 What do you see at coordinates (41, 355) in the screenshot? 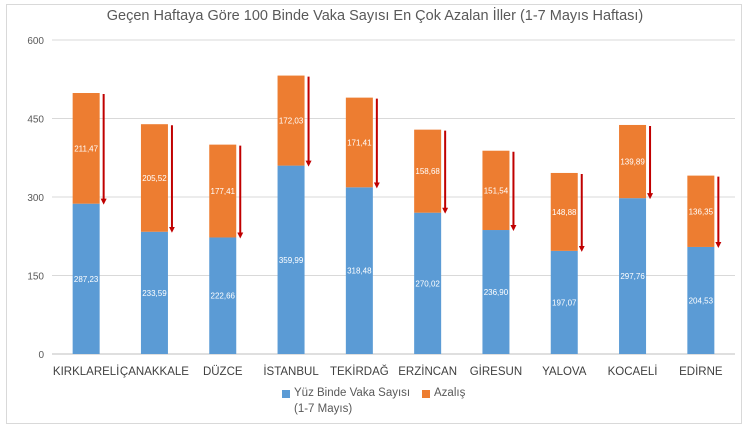
I see `y-tick-label: 0` at bounding box center [41, 355].